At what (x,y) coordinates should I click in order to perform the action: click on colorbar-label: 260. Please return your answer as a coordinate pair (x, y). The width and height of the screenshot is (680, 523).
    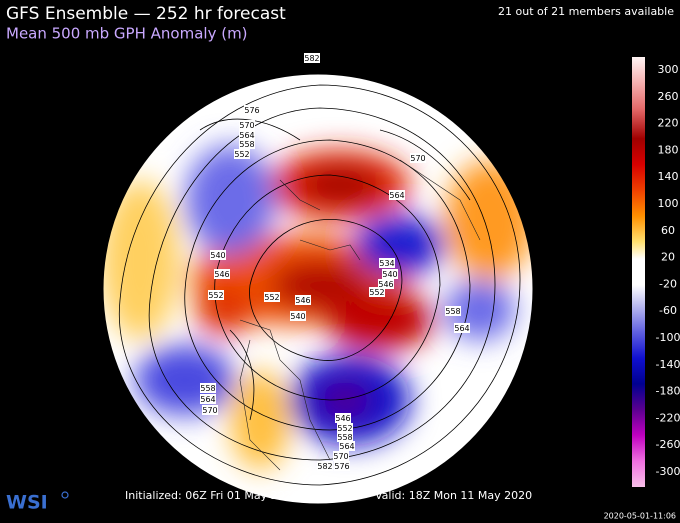
    Looking at the image, I should click on (668, 96).